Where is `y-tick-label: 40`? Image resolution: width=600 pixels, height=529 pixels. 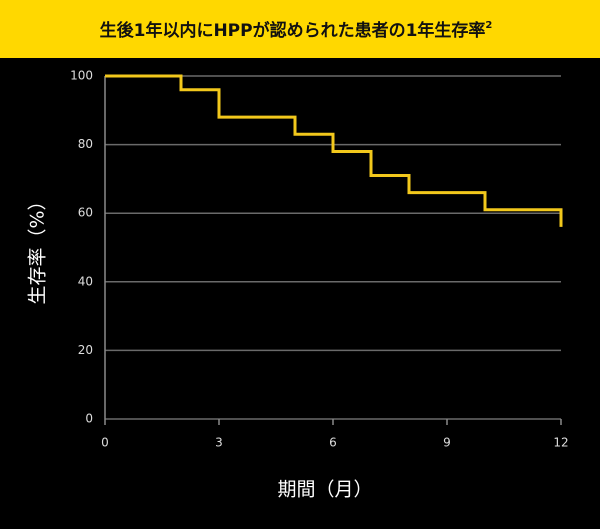 y-tick-label: 40 is located at coordinates (85, 281).